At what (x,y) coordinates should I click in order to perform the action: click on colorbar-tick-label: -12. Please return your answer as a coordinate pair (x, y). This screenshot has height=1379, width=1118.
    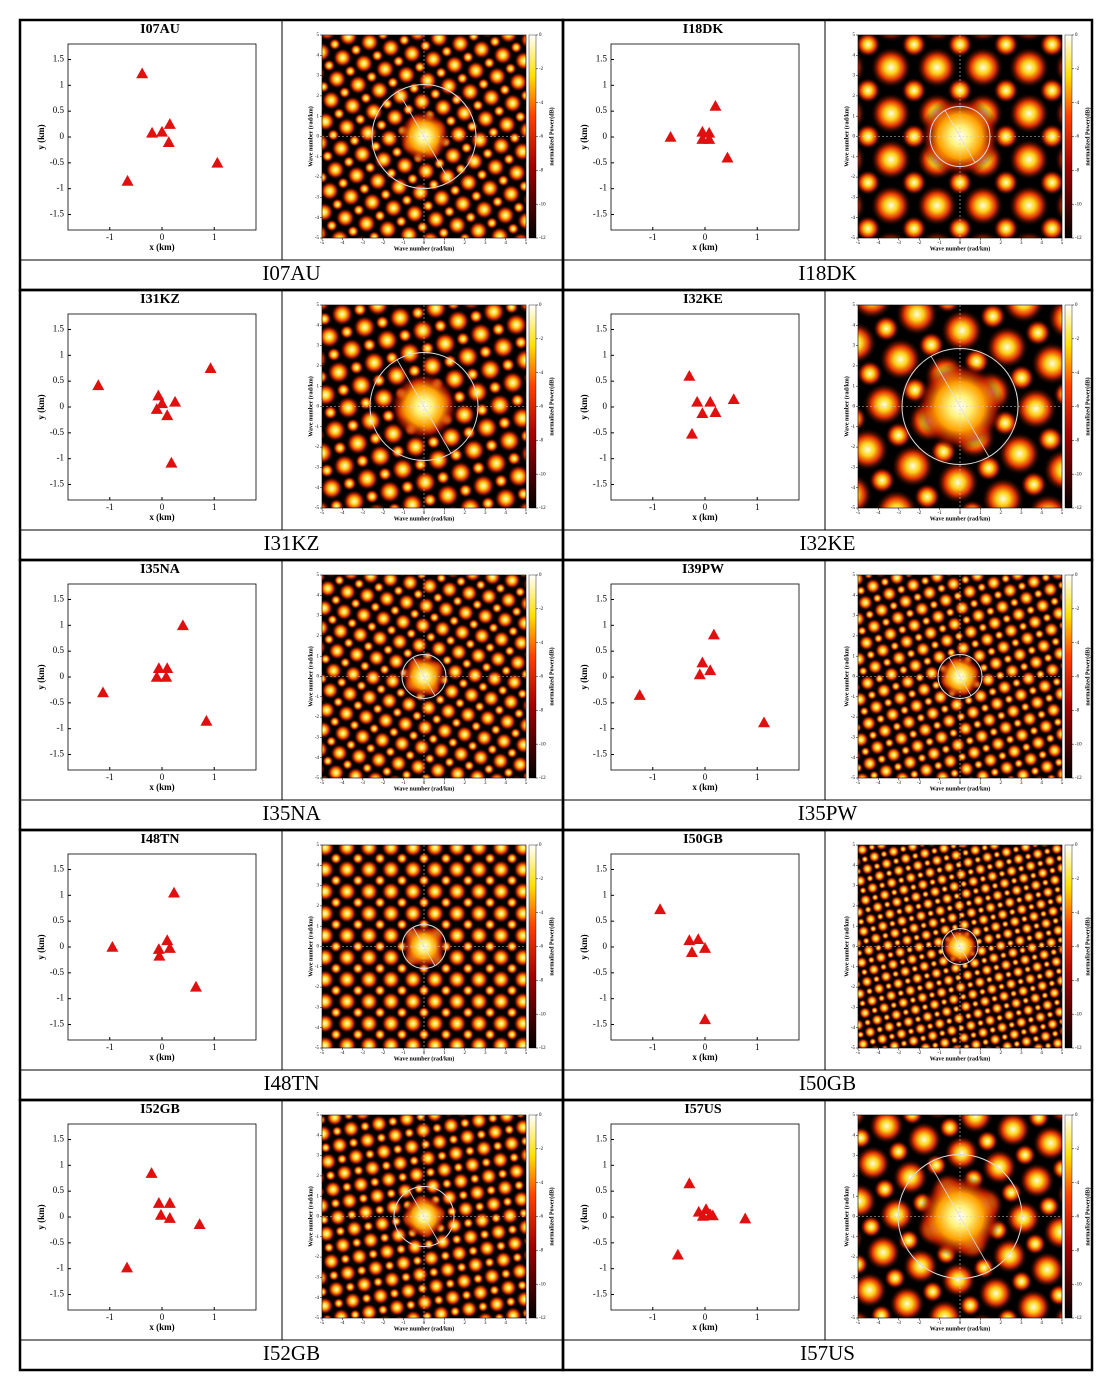
    Looking at the image, I should click on (1078, 508).